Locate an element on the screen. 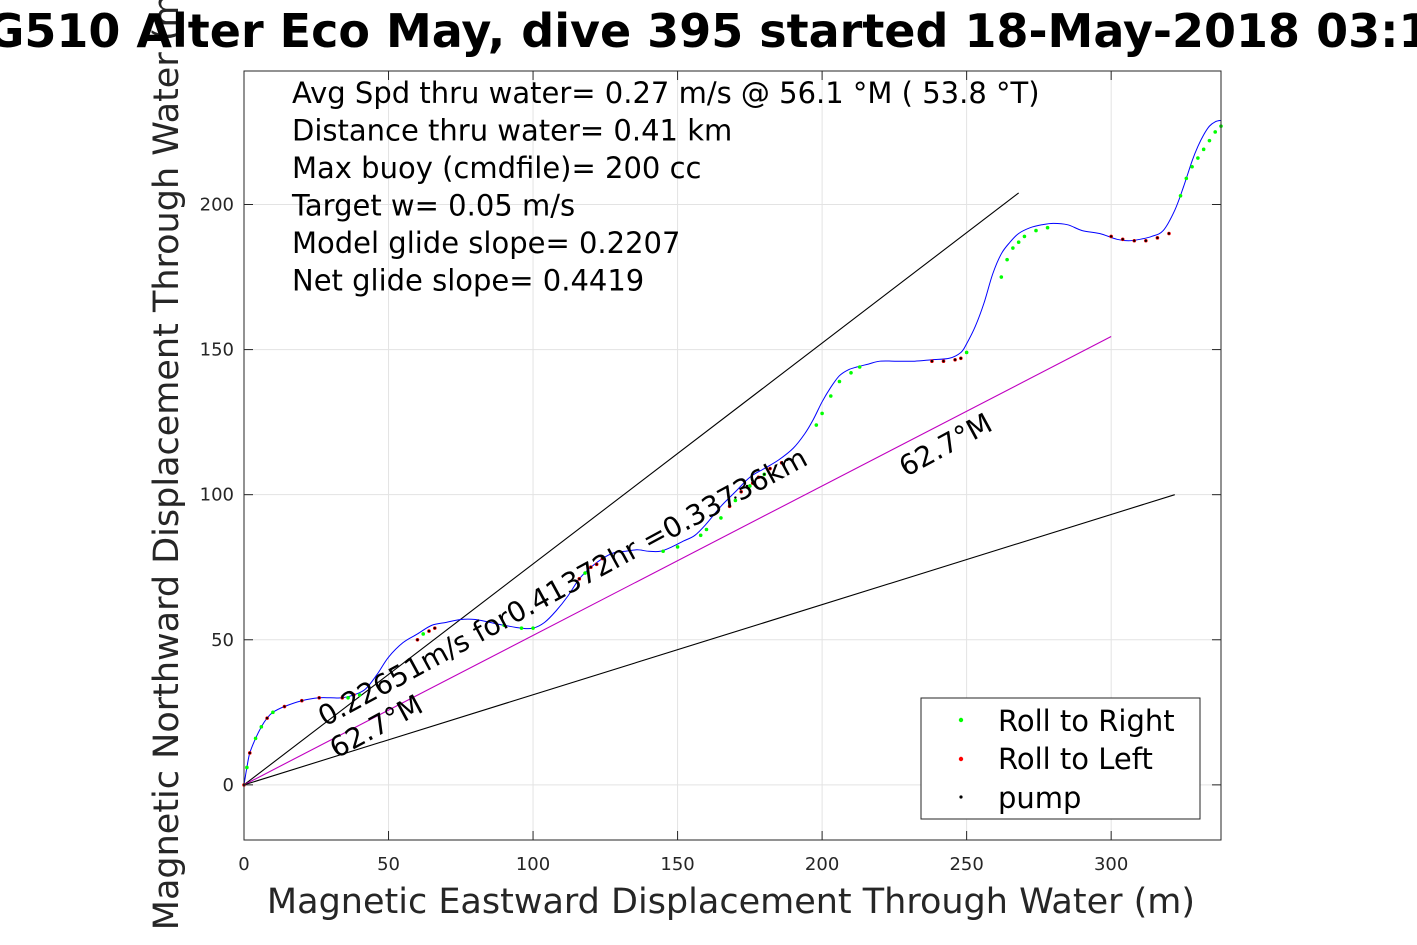 This screenshot has height=945, width=1417. legend-box is located at coordinates (1060, 758).